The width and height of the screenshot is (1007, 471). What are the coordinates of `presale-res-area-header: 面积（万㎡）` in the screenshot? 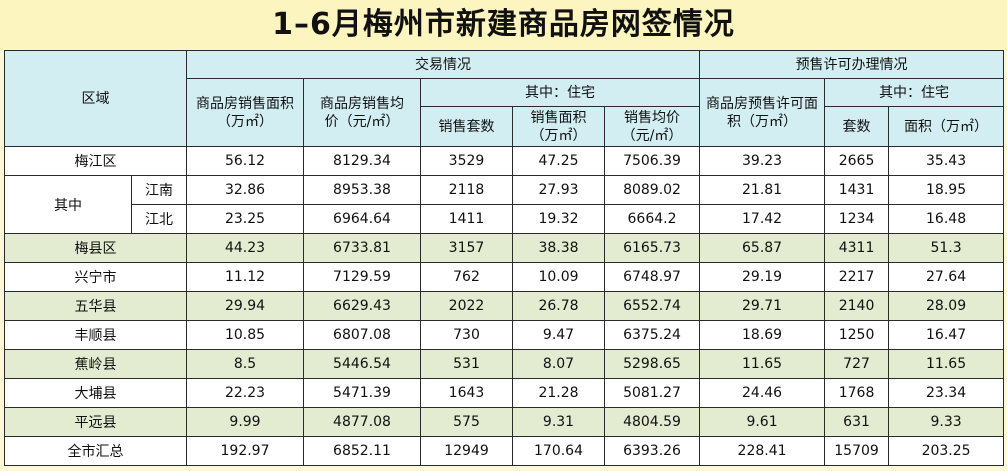 It's located at (946, 126).